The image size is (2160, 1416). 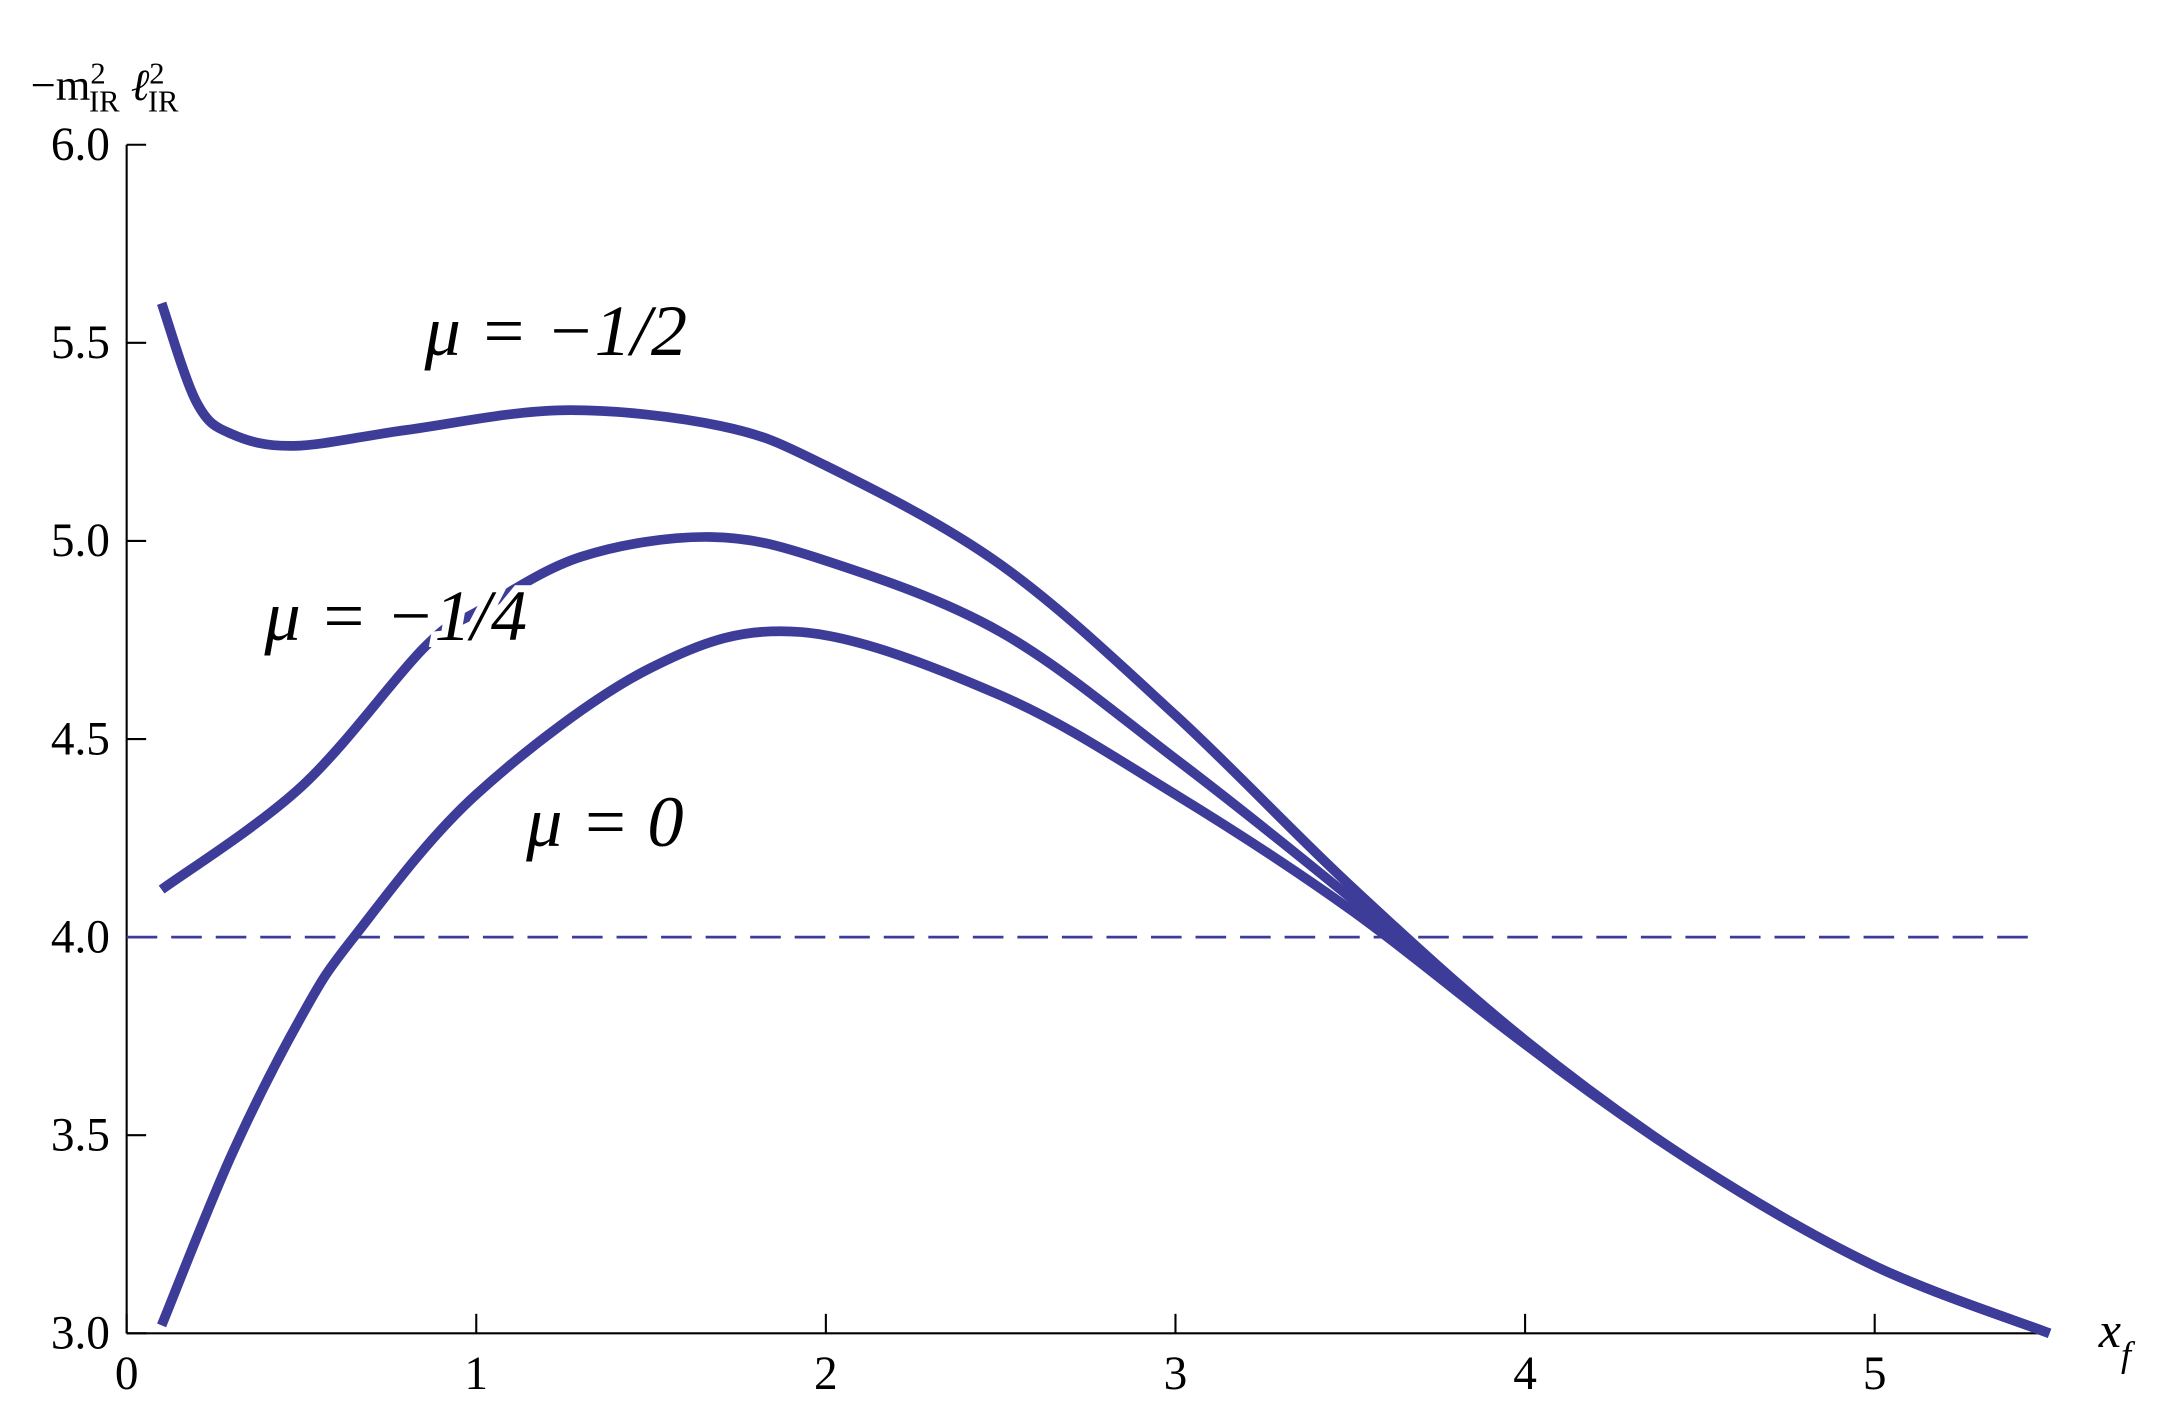 I want to click on y-tick-label: 4.0, so click(x=80, y=937).